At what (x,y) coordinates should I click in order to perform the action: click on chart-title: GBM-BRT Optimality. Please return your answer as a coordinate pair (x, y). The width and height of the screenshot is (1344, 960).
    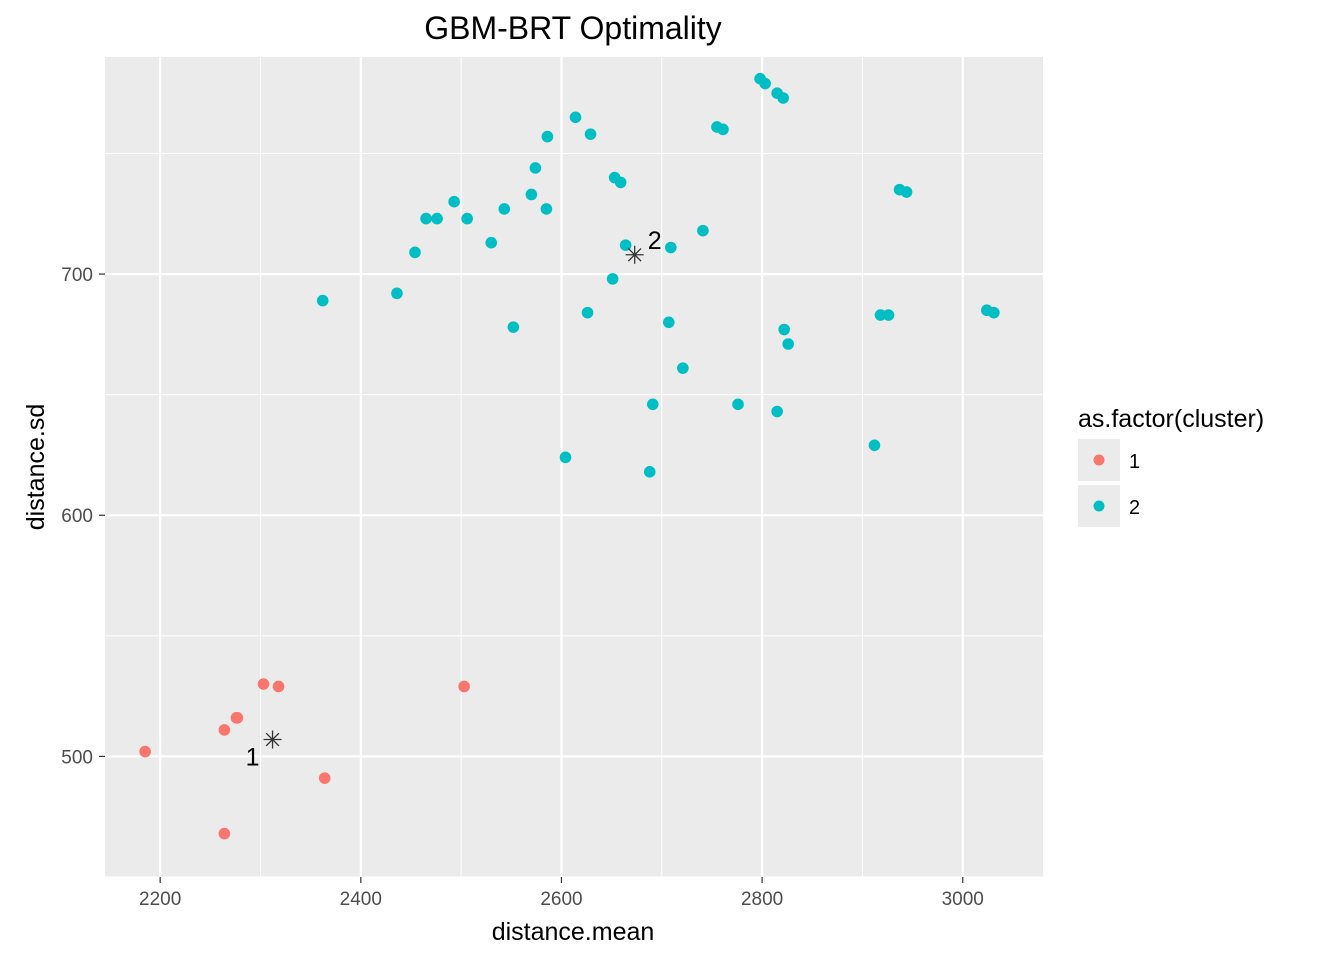
    Looking at the image, I should click on (573, 28).